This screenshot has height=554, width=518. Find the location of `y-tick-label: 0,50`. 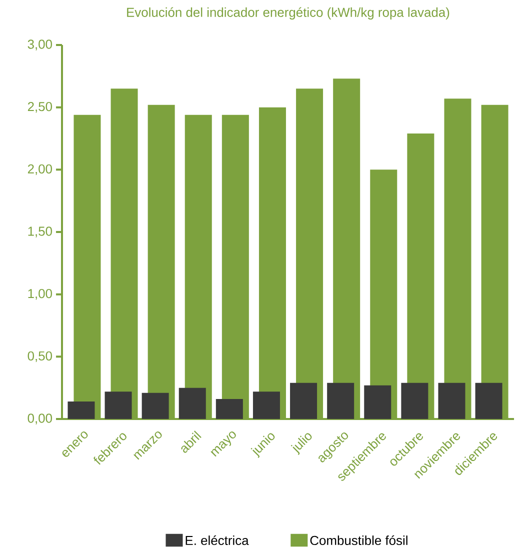

y-tick-label: 0,50 is located at coordinates (40, 356).